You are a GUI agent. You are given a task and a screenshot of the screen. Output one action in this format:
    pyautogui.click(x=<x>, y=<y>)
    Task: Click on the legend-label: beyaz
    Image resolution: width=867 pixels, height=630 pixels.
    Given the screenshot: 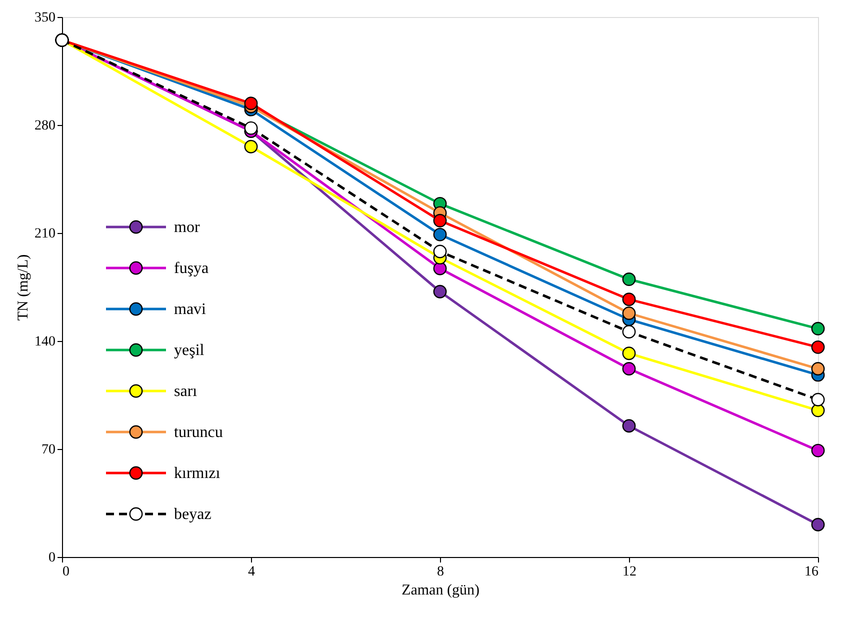 What is the action you would take?
    pyautogui.click(x=193, y=514)
    